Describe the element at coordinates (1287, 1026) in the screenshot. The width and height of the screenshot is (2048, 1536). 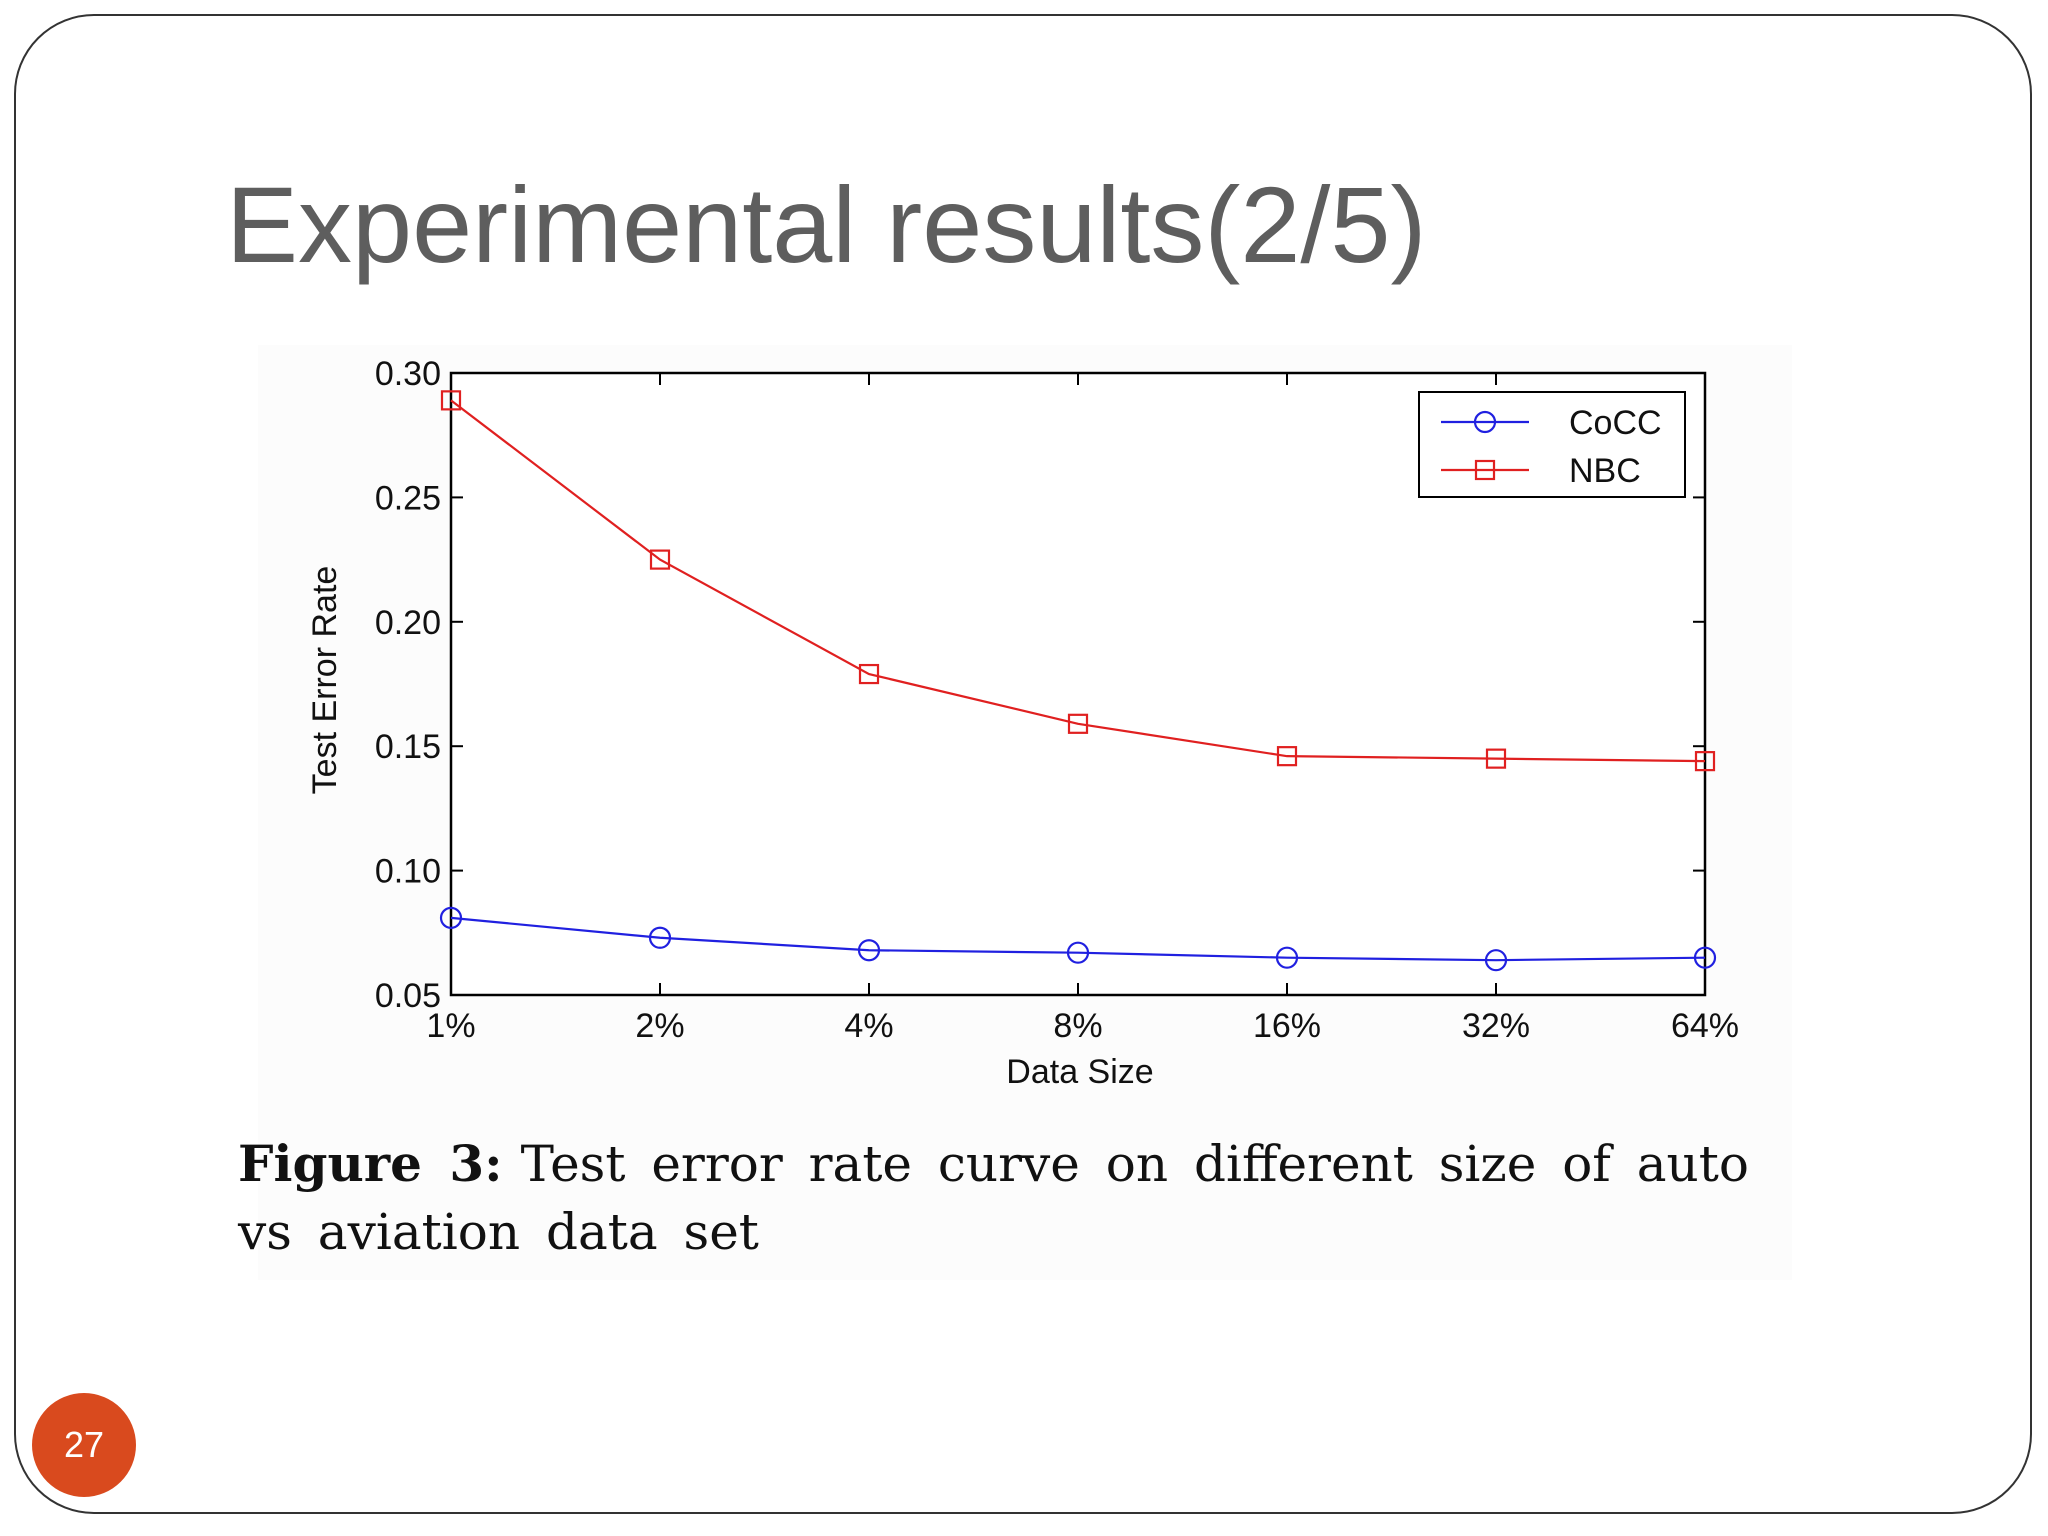
I see `x-tick-label: 16%` at that location.